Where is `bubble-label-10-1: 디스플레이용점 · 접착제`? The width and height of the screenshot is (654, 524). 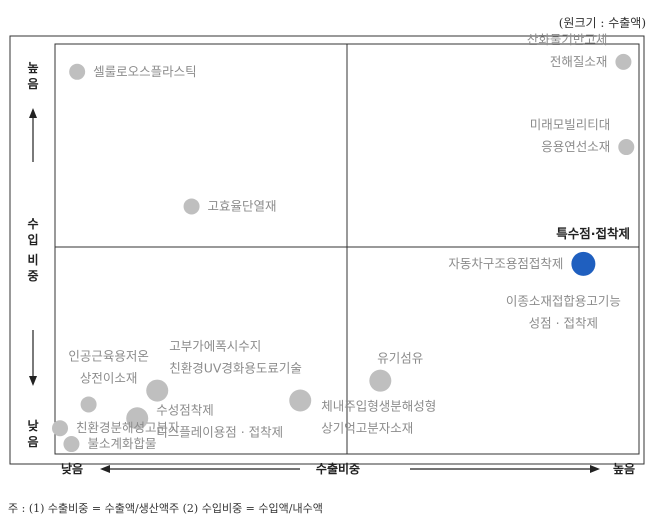 bubble-label-10-1: 디스플레이용점 · 접착제 is located at coordinates (219, 431).